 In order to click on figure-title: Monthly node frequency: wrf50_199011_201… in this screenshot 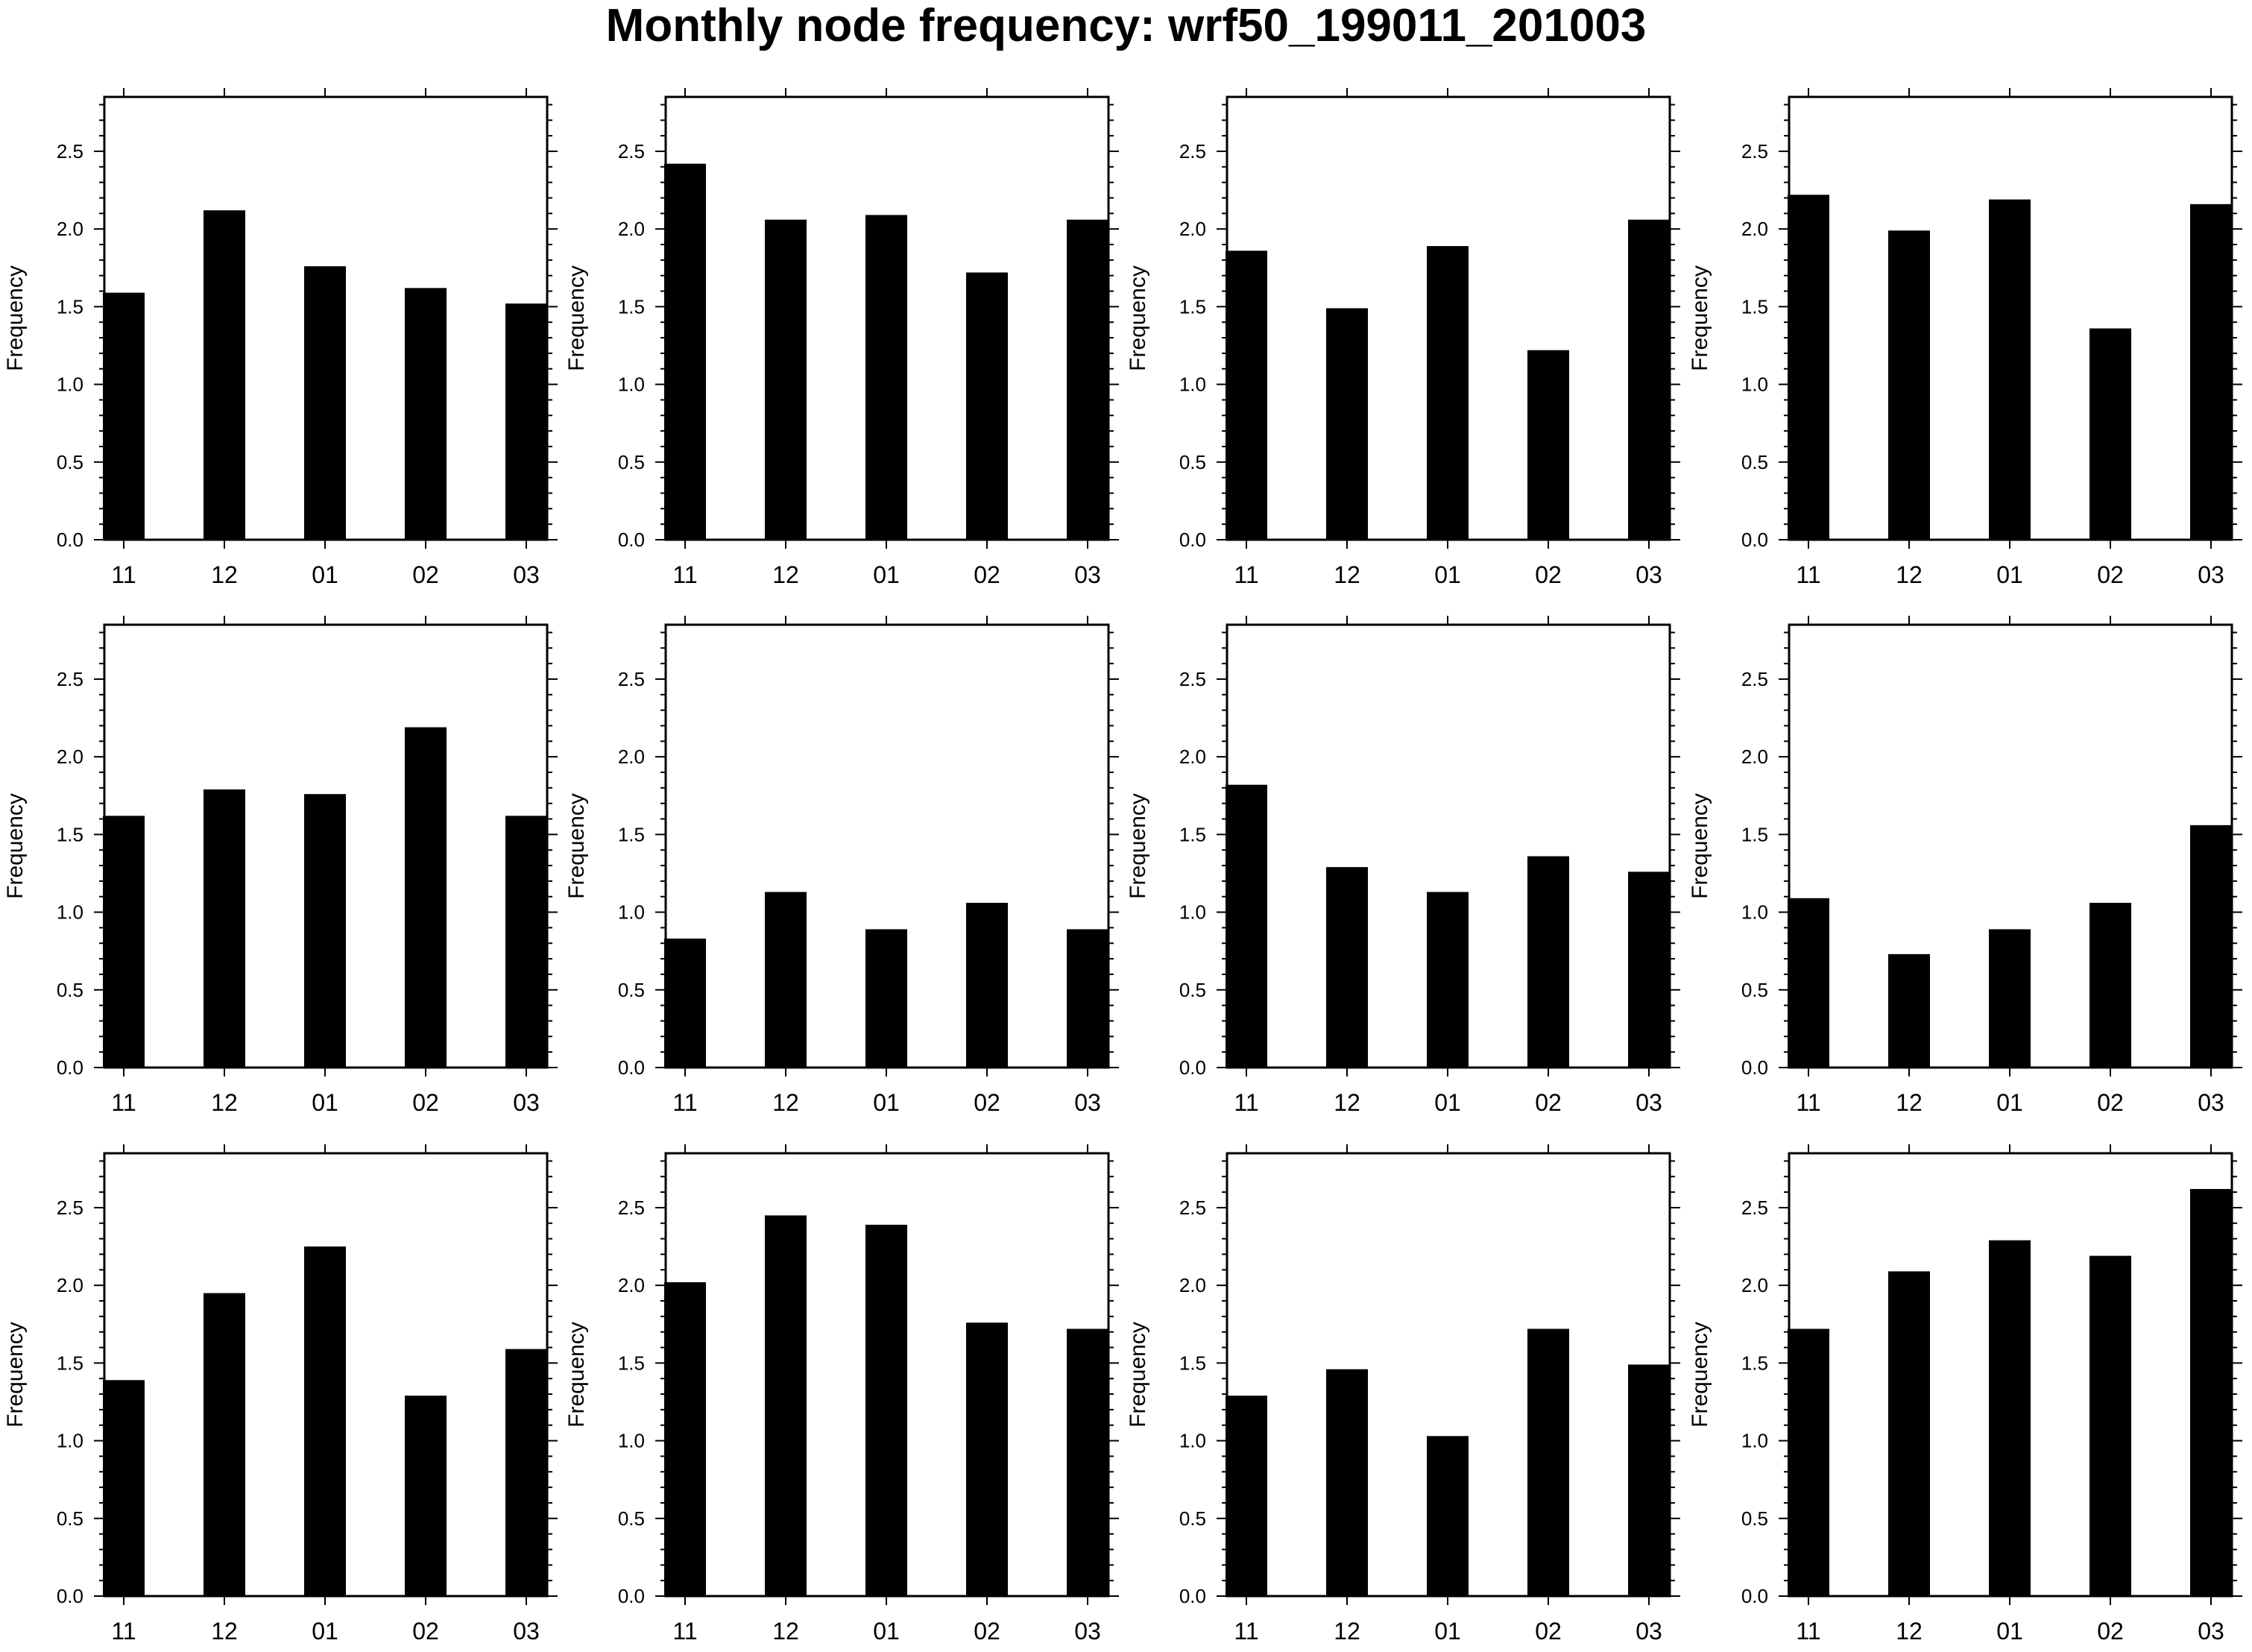, I will do `click(1126, 25)`.